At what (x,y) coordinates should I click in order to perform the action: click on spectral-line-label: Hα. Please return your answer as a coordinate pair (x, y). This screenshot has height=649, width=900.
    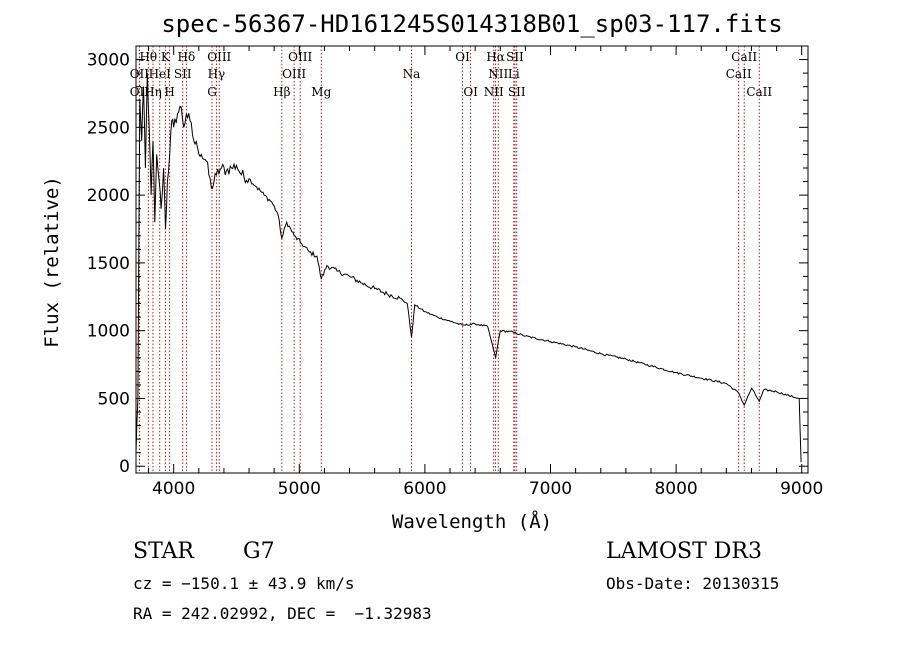
    Looking at the image, I should click on (495, 57).